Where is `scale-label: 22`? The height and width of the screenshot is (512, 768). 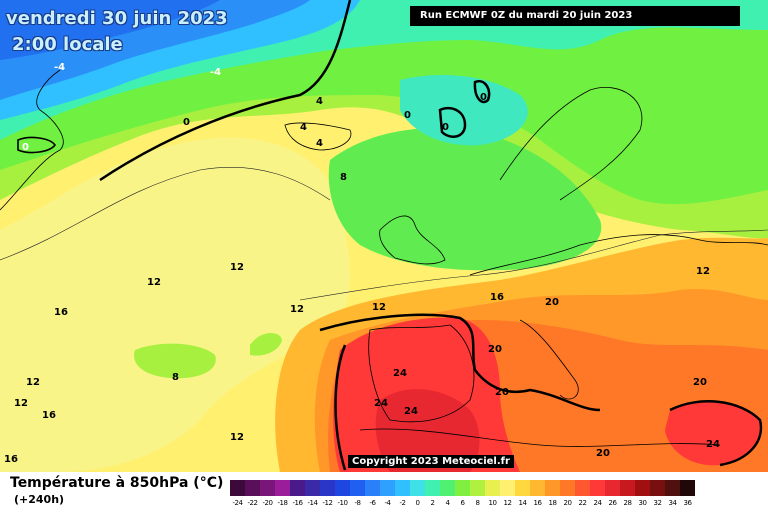
scale-label: 22 is located at coordinates (582, 503).